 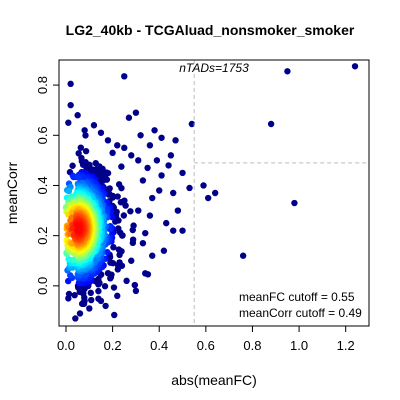 I want to click on y-tick-label: 0.0, so click(x=42, y=286).